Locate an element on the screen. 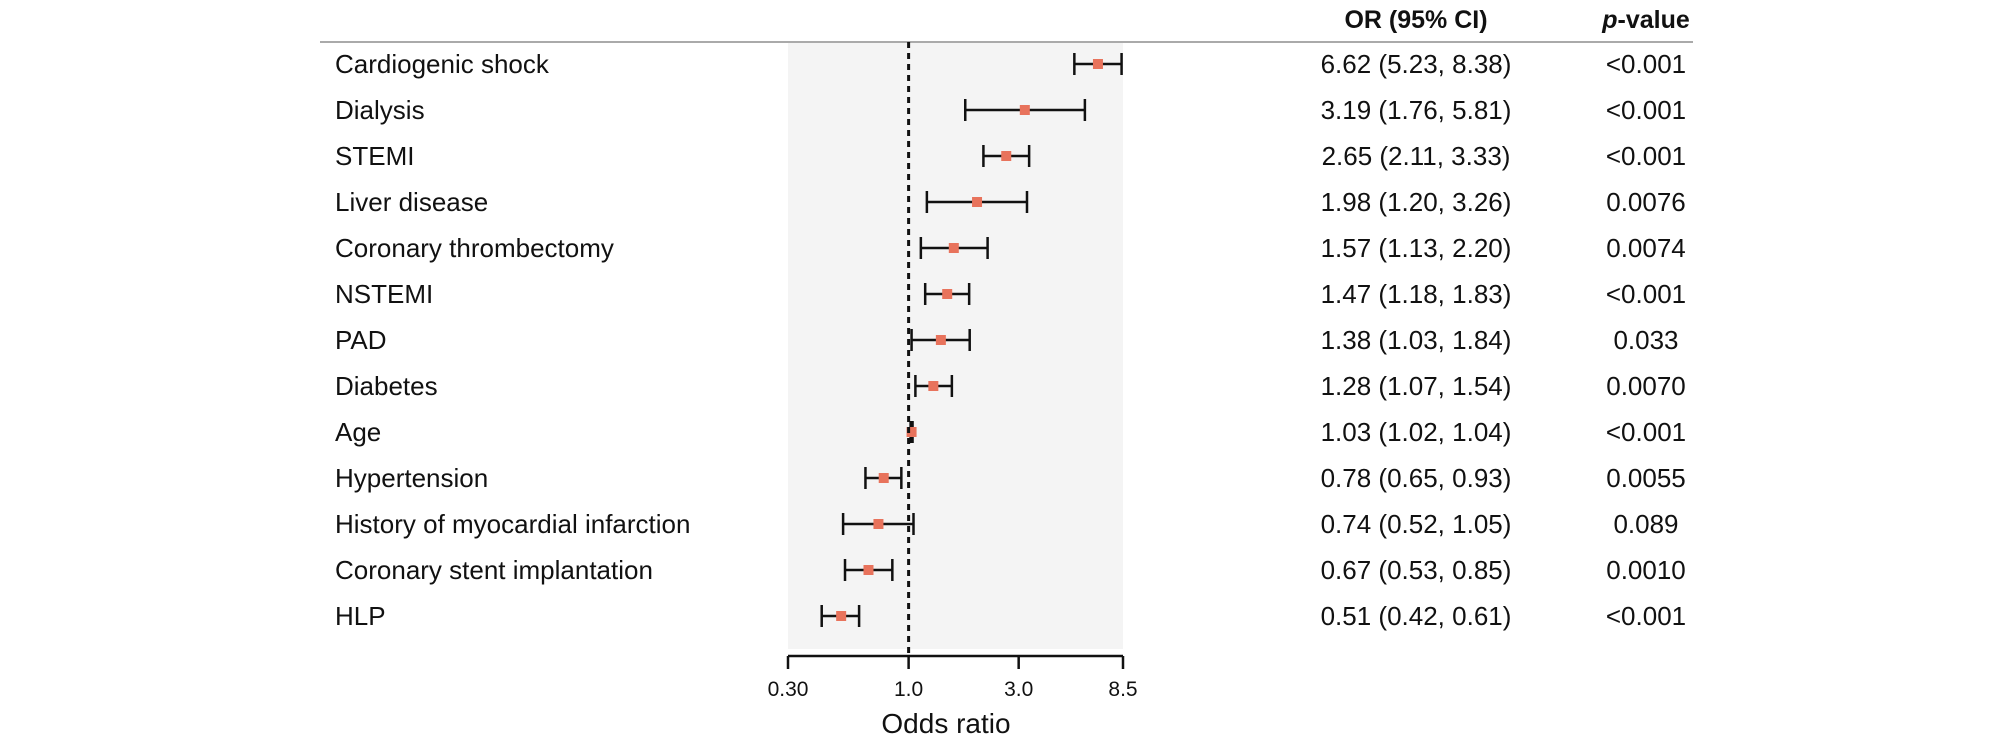 The image size is (2009, 743). p-value-column-header: p-value is located at coordinates (1645, 20).